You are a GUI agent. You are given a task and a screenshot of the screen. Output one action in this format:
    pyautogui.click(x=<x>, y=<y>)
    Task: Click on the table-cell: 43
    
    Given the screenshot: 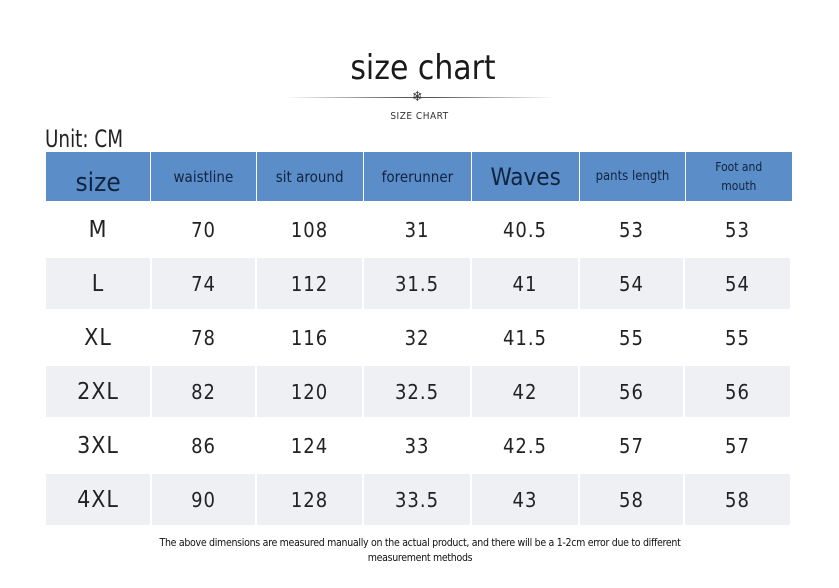 What is the action you would take?
    pyautogui.click(x=526, y=499)
    